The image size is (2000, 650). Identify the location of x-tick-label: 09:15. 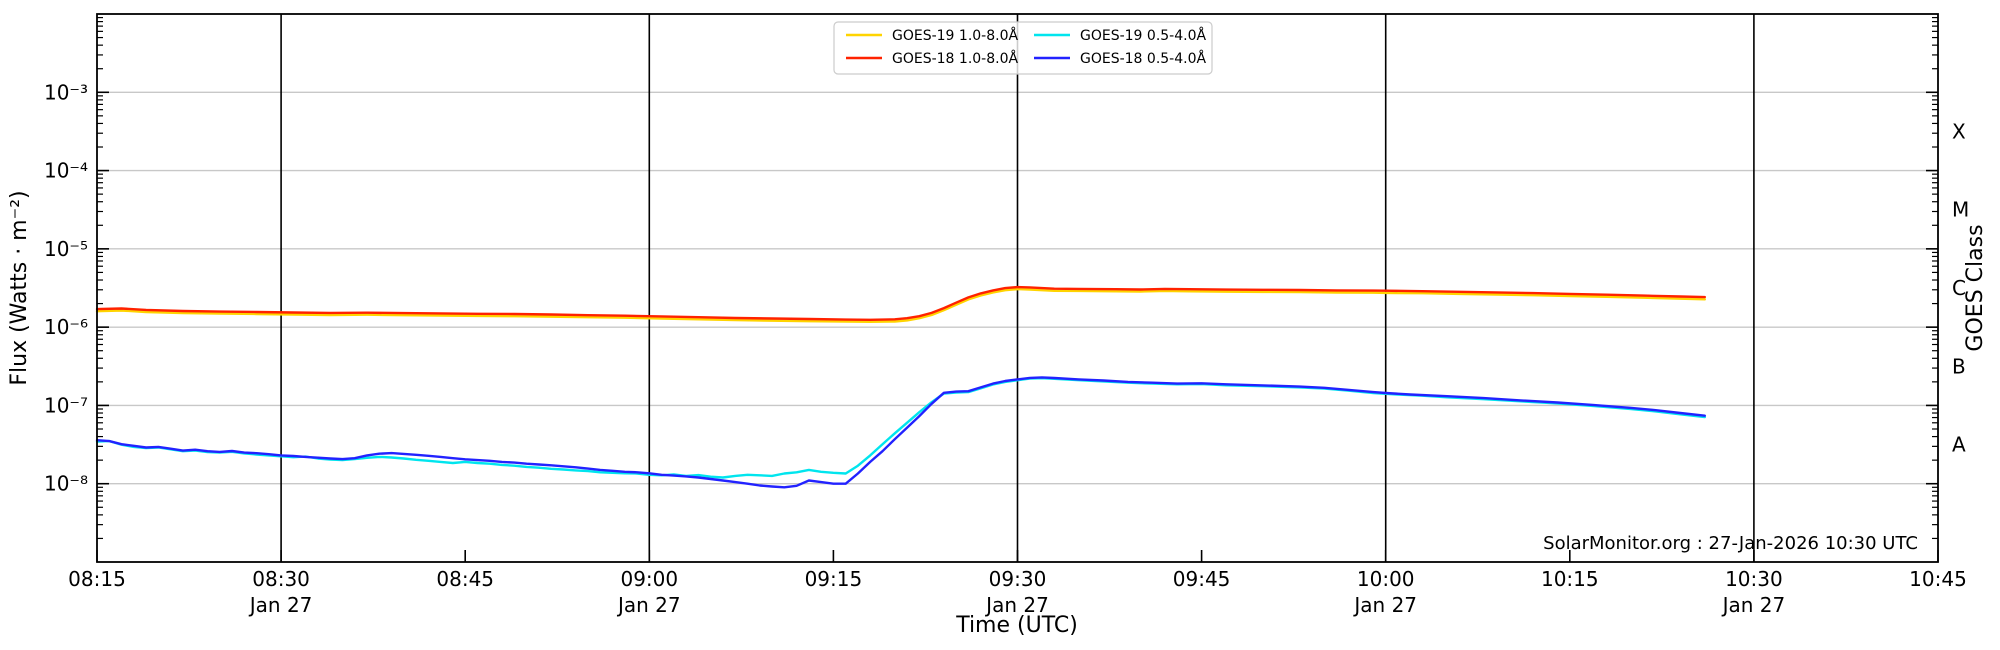
(834, 579).